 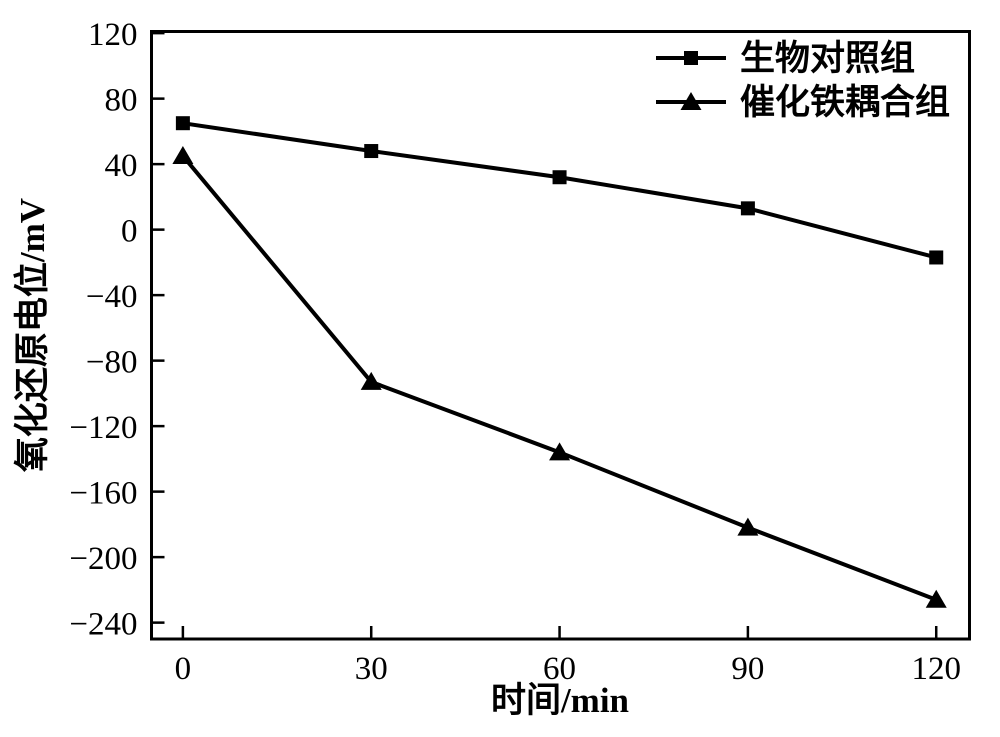 I want to click on x-axis-ticks: 0 30 60 90 120, so click(x=568, y=656).